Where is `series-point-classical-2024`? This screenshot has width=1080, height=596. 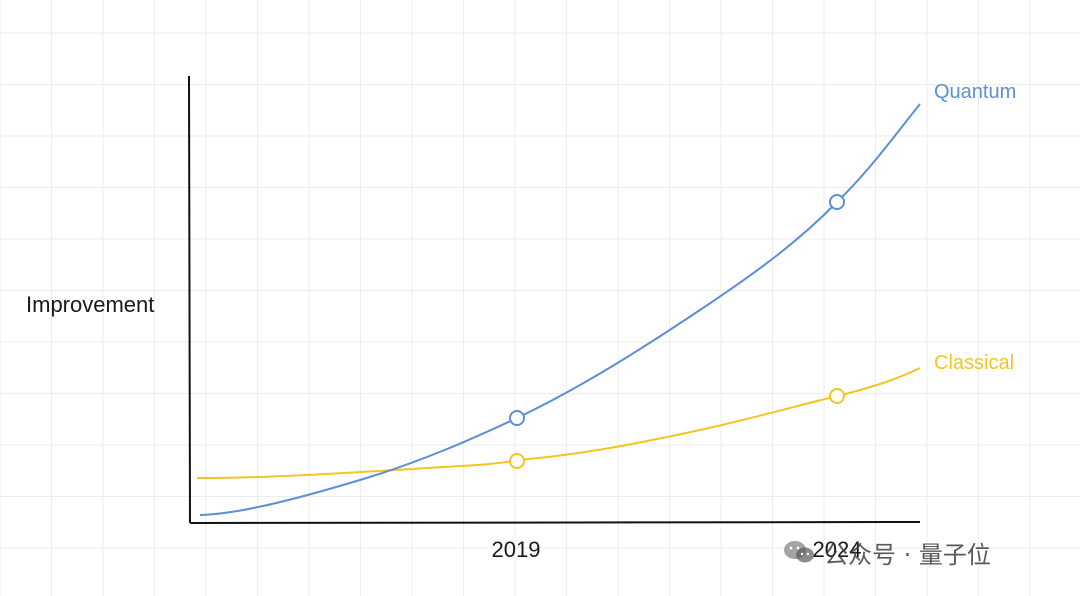
series-point-classical-2024 is located at coordinates (837, 396).